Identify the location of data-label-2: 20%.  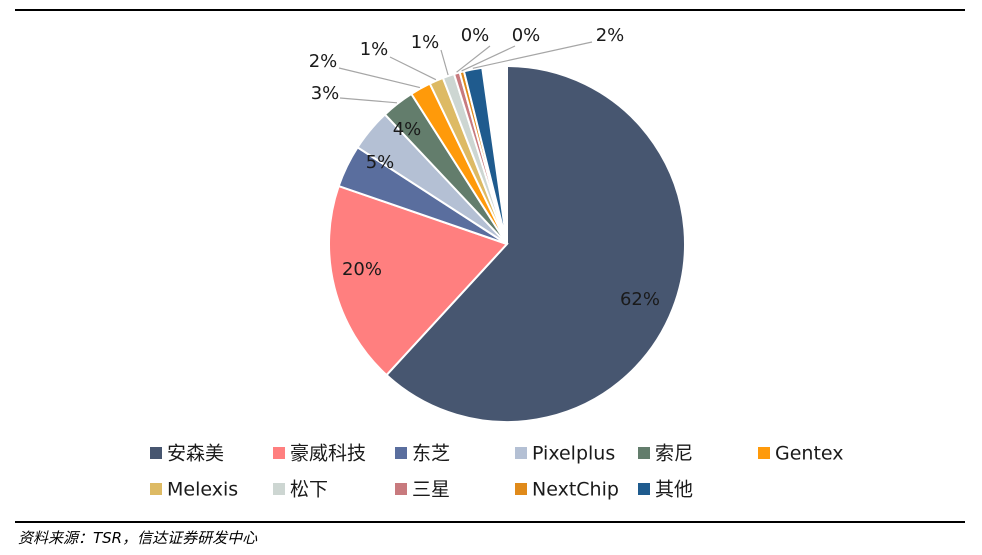
(362, 269).